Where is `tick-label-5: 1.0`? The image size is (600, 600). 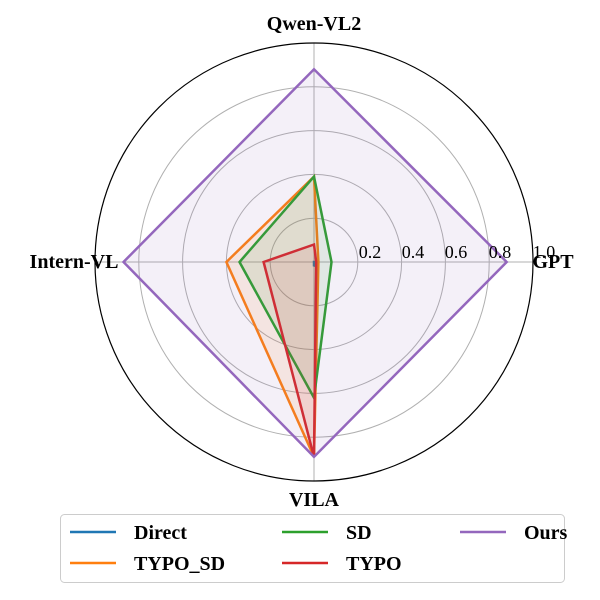
tick-label-5: 1.0 is located at coordinates (544, 252).